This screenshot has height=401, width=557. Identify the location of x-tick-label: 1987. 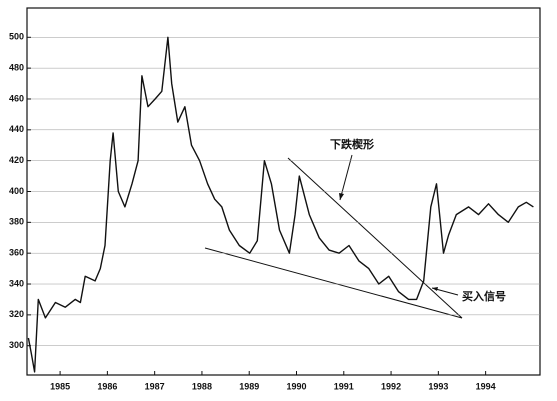
(155, 386).